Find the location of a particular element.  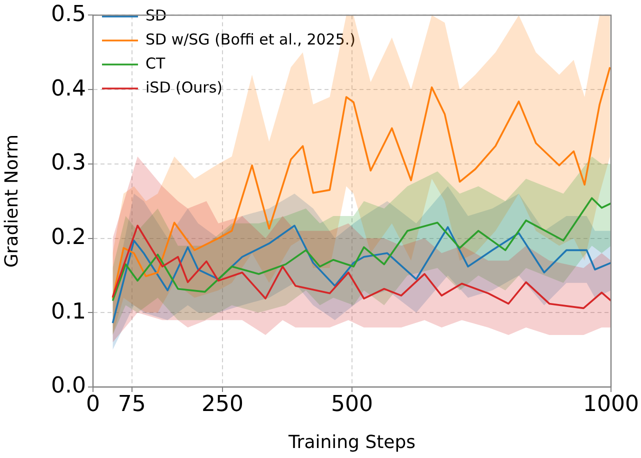

legend-label: SD is located at coordinates (156, 15).